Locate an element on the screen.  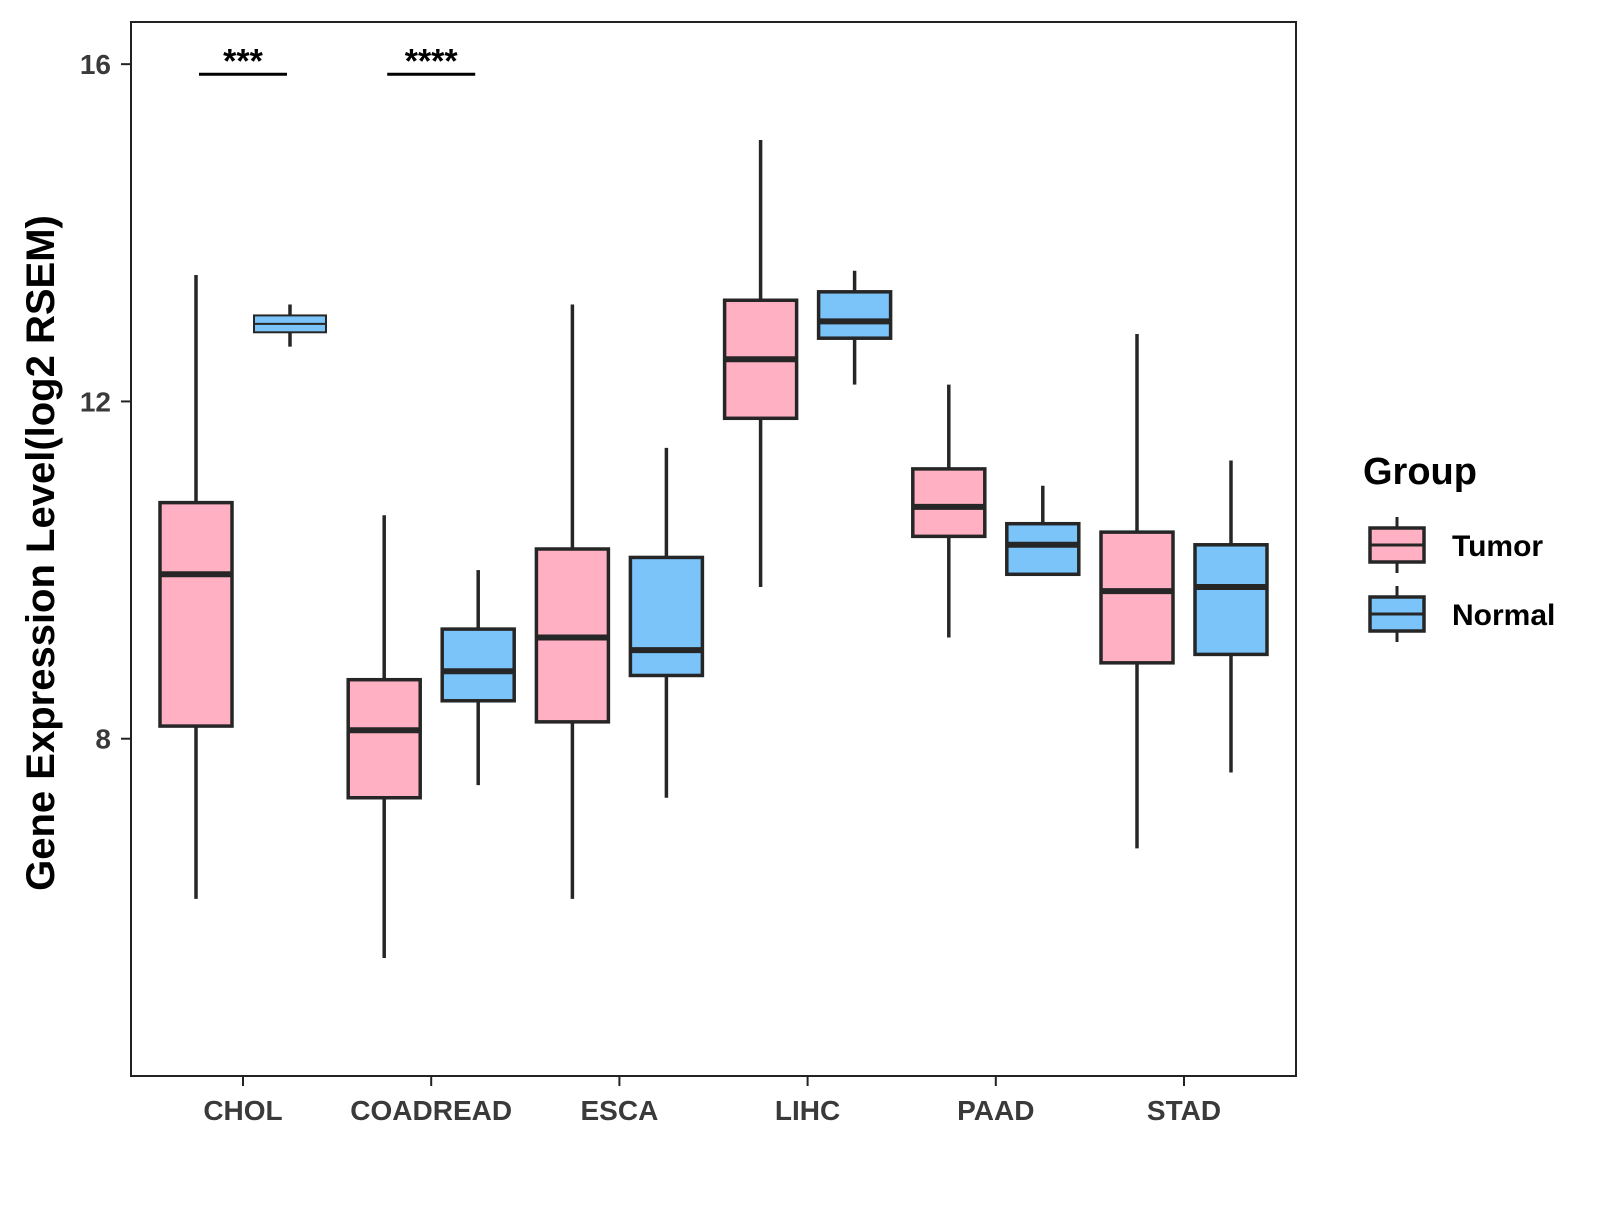
legend: Group Tumor Normal is located at coordinates (1459, 546).